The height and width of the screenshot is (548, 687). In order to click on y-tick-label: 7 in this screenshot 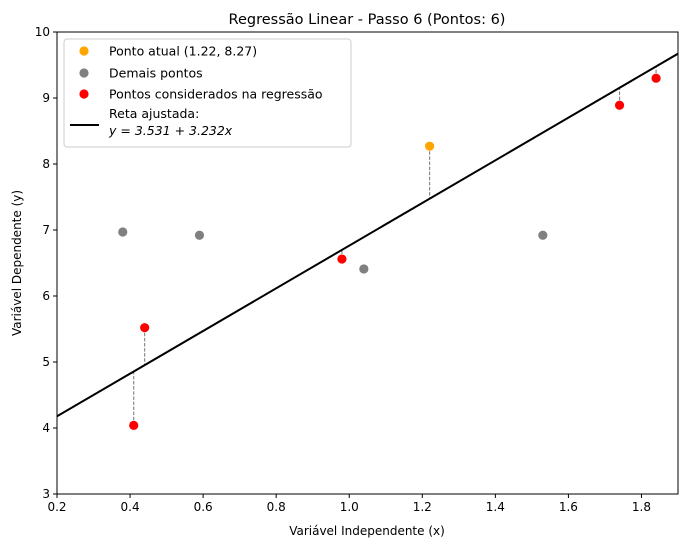, I will do `click(46, 230)`.